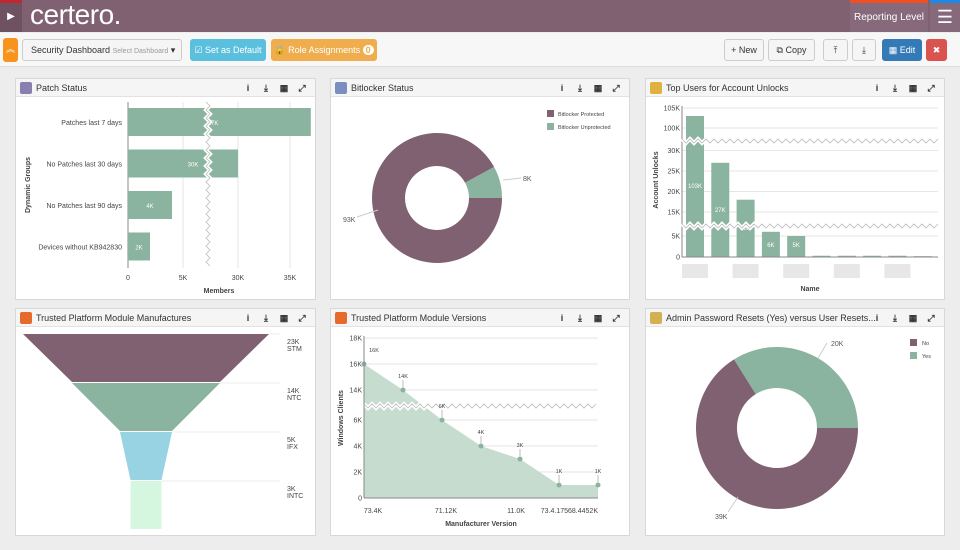 The width and height of the screenshot is (960, 550). I want to click on y-tick-label: Devices without KB942830, so click(80, 248).